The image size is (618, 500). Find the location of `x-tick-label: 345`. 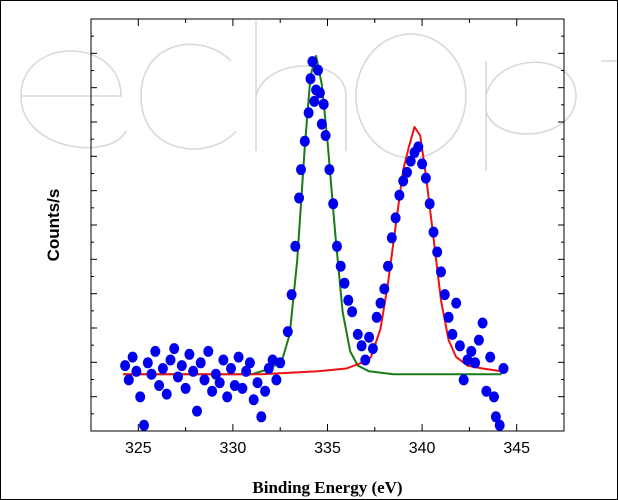

x-tick-label: 345 is located at coordinates (516, 448).